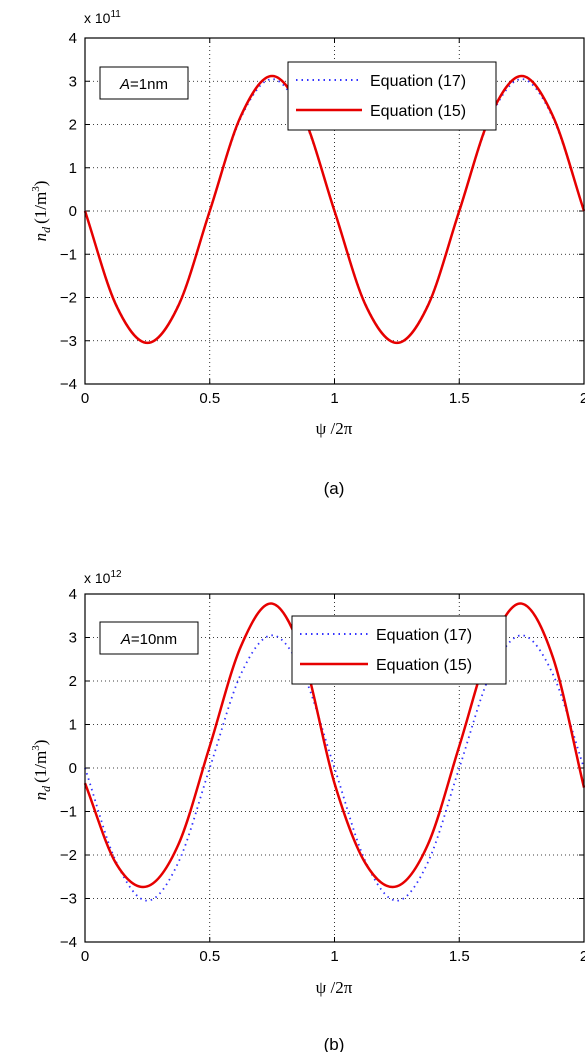 This screenshot has width=585, height=1052. What do you see at coordinates (582, 956) in the screenshot?
I see `x-tick-label-b-4: 2` at bounding box center [582, 956].